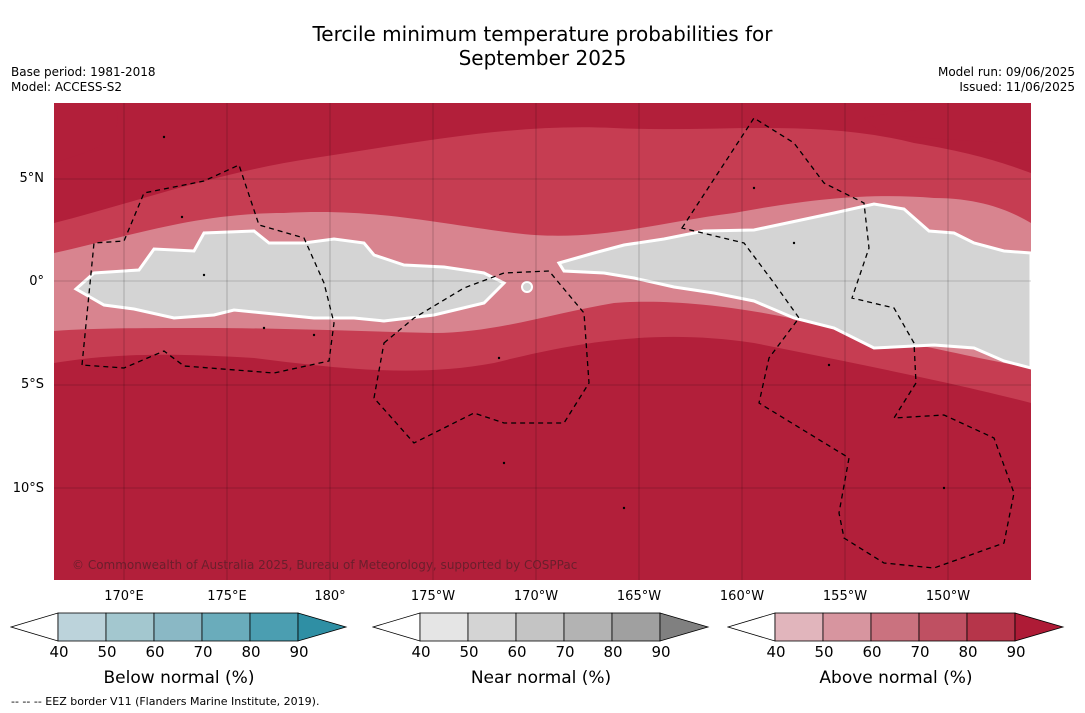  I want to click on colorbar-near-label: Near normal (%), so click(541, 678).